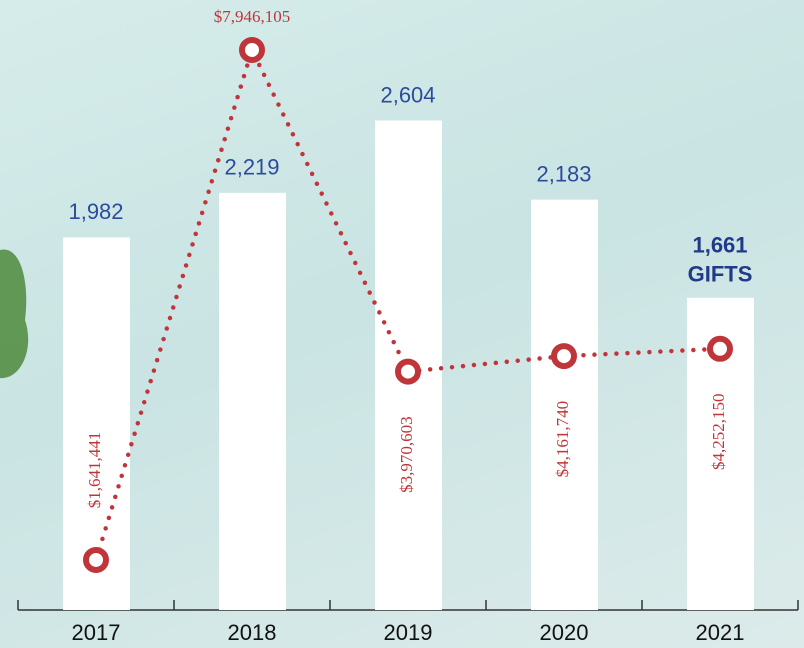  I want to click on x-tick-label: 2021, so click(720, 632).